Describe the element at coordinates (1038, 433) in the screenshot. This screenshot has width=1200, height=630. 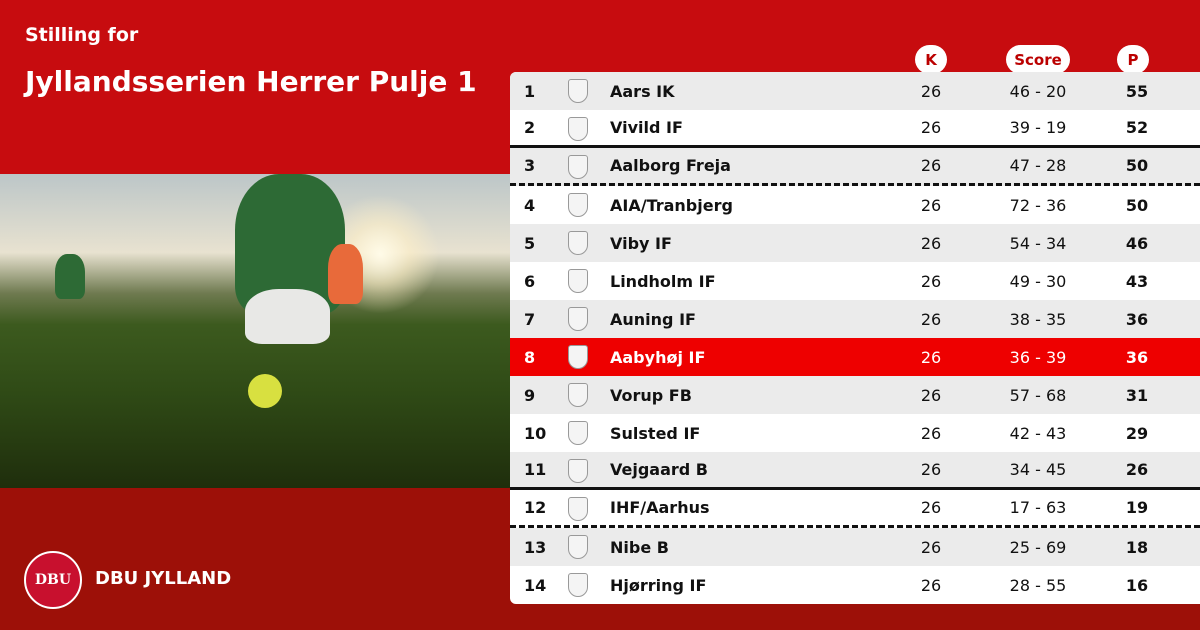
I see `goal-score: 42 - 43` at that location.